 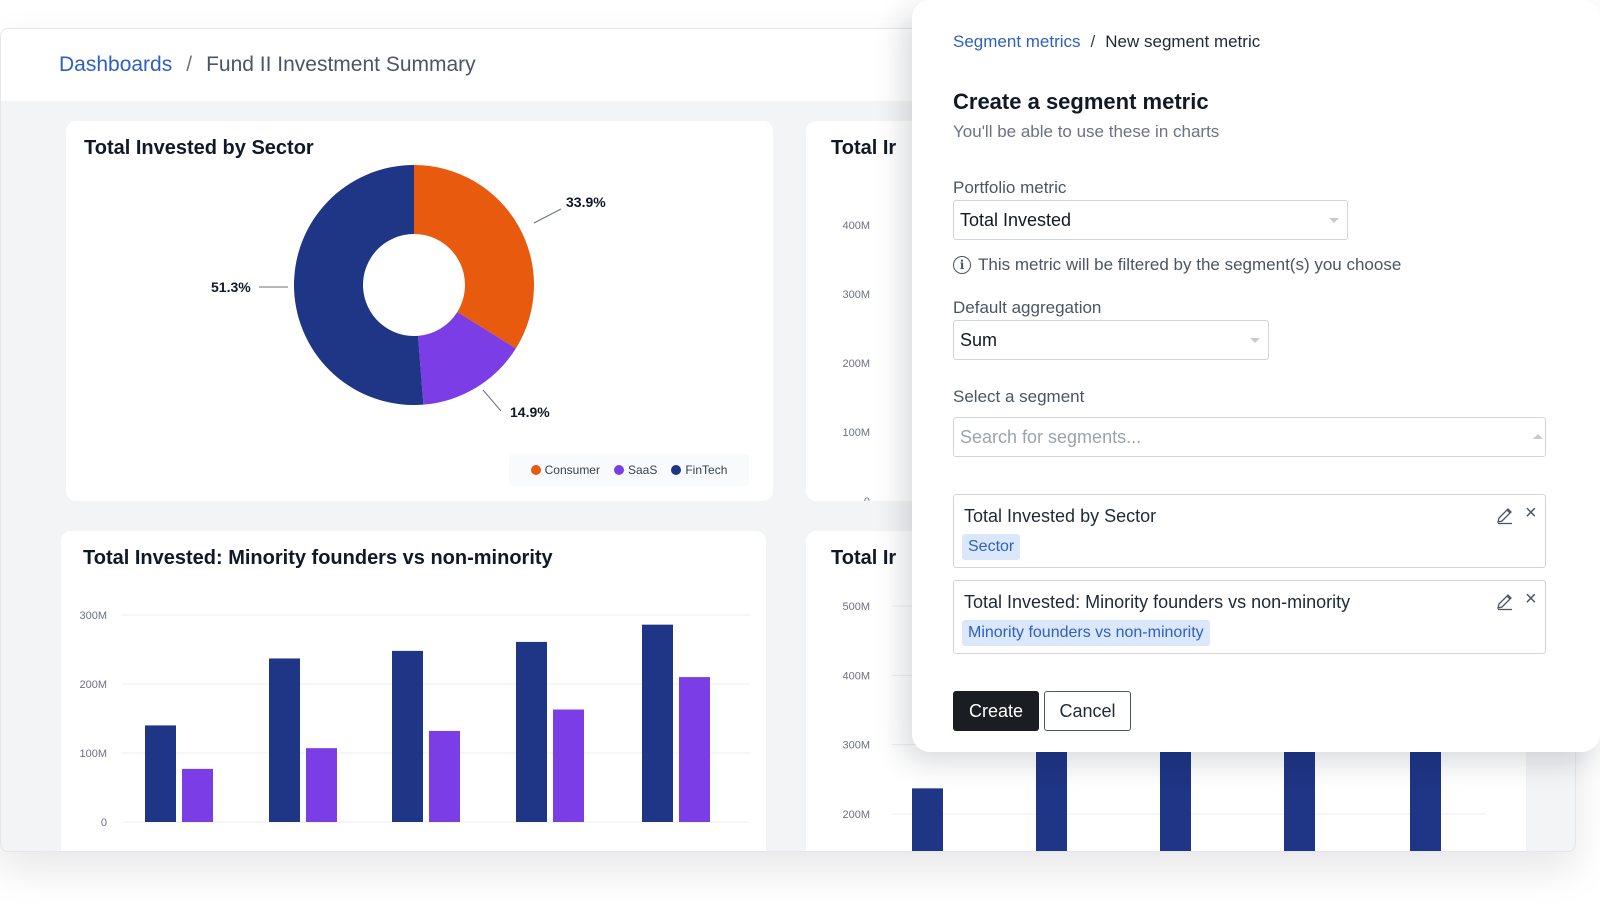 I want to click on info-icon: i, so click(x=962, y=265).